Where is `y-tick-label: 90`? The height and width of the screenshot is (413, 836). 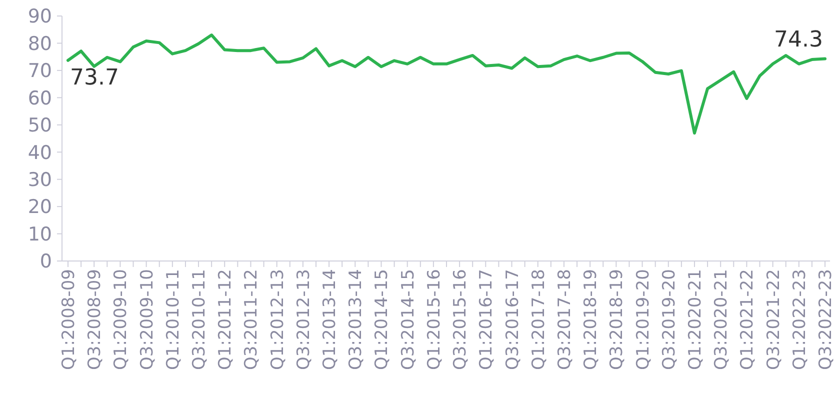
y-tick-label: 90 is located at coordinates (40, 17).